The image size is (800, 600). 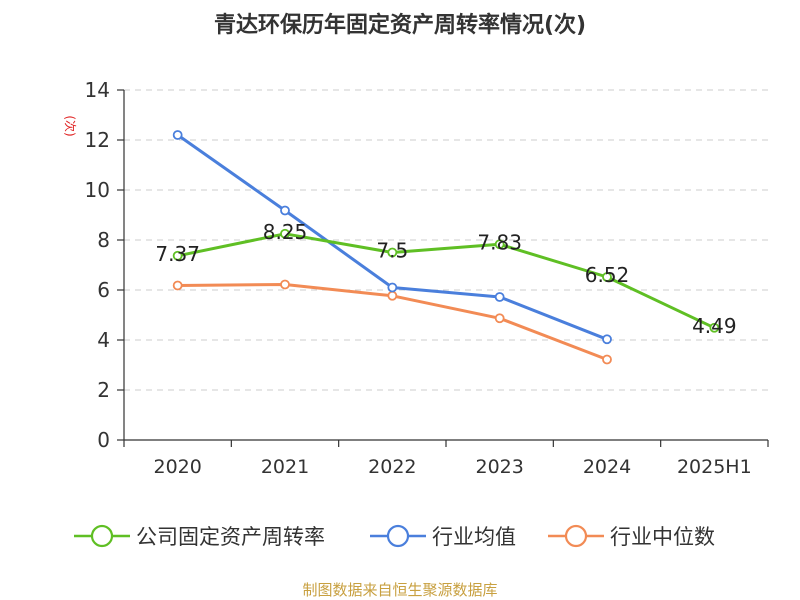 What do you see at coordinates (399, 590) in the screenshot?
I see `source-note: 制图数据来自恒生聚源数据库` at bounding box center [399, 590].